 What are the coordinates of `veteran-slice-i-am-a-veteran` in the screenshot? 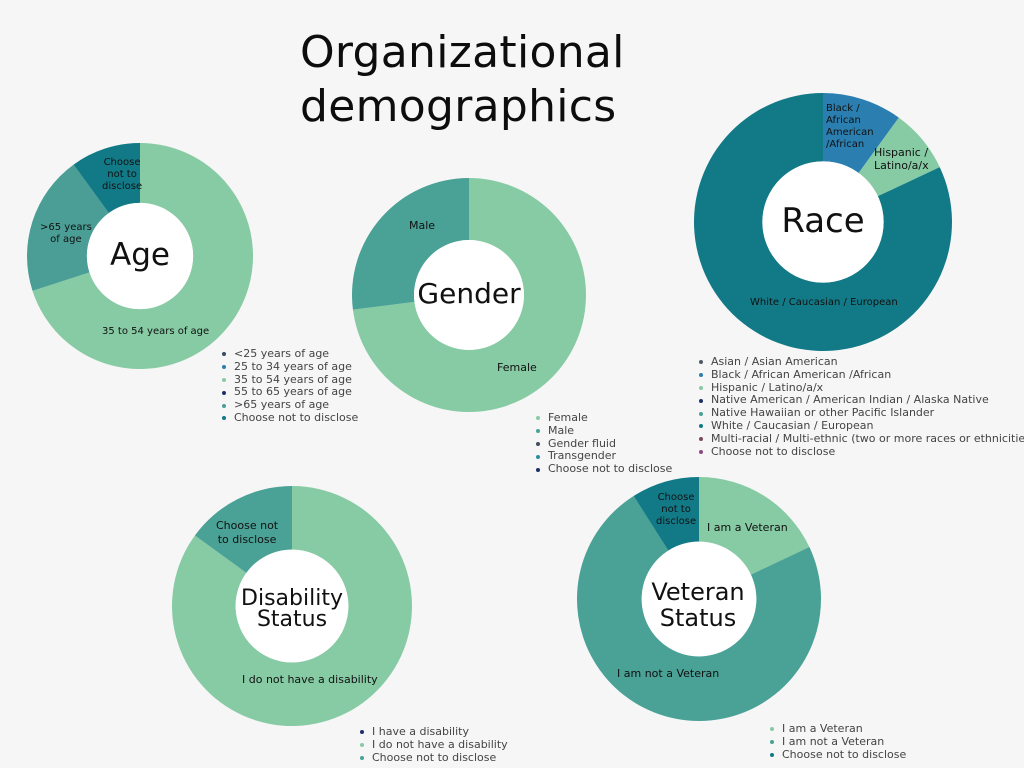 It's located at (754, 526).